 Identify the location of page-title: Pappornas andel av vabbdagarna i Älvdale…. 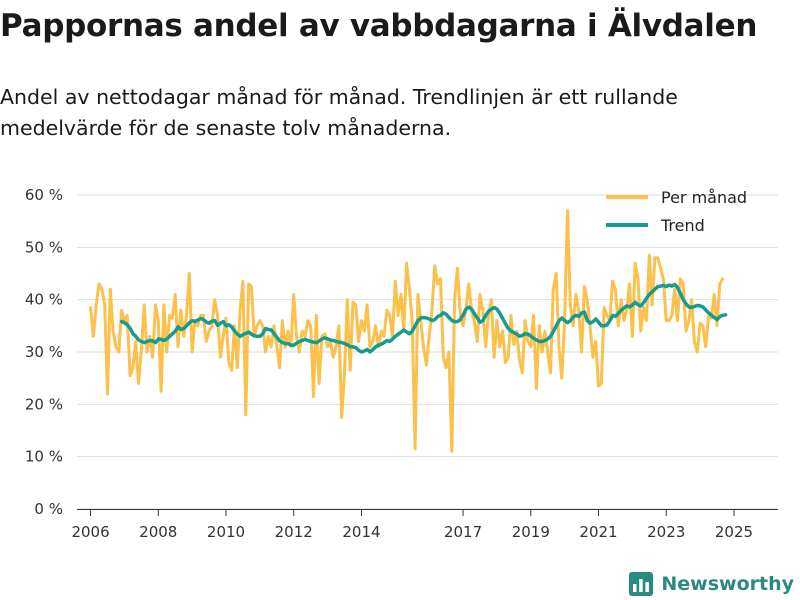
(379, 26).